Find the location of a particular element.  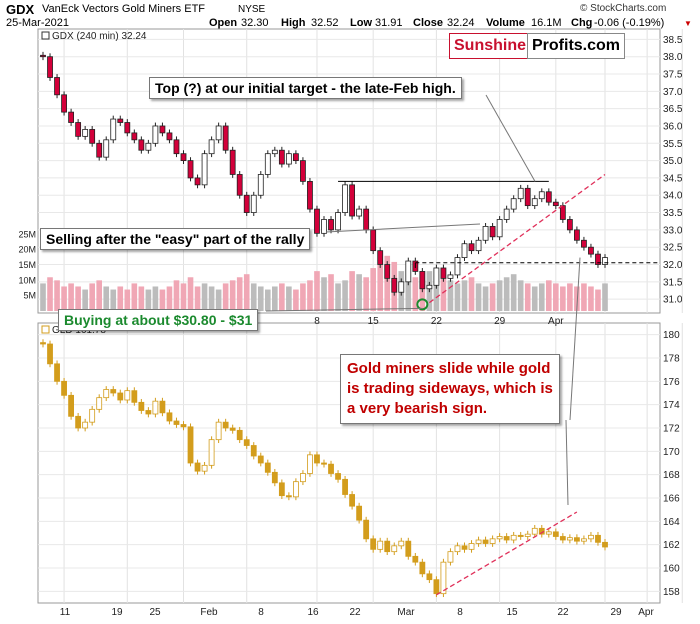

gld-x-tick-label: 19 is located at coordinates (117, 612).